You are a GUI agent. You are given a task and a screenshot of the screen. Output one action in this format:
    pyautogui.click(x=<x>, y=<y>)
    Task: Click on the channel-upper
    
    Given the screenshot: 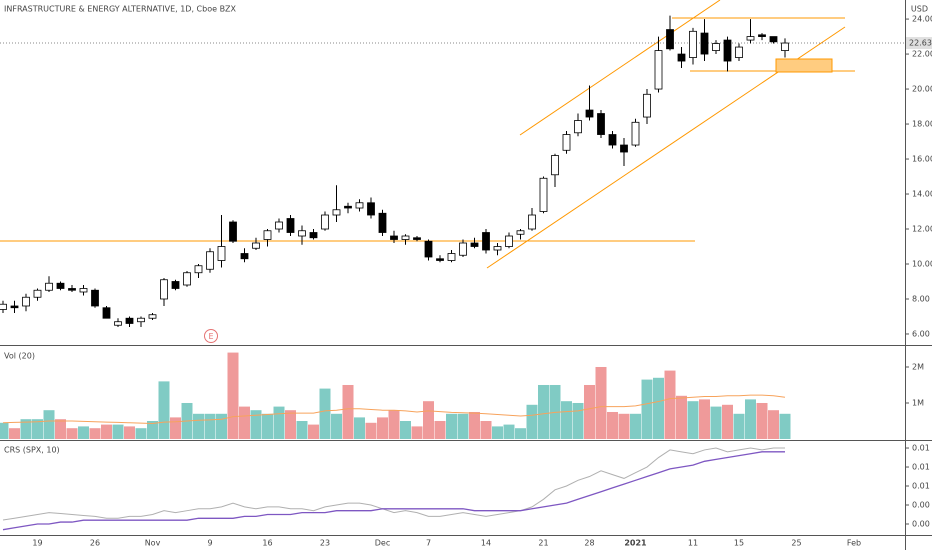 What is the action you would take?
    pyautogui.click(x=620, y=68)
    